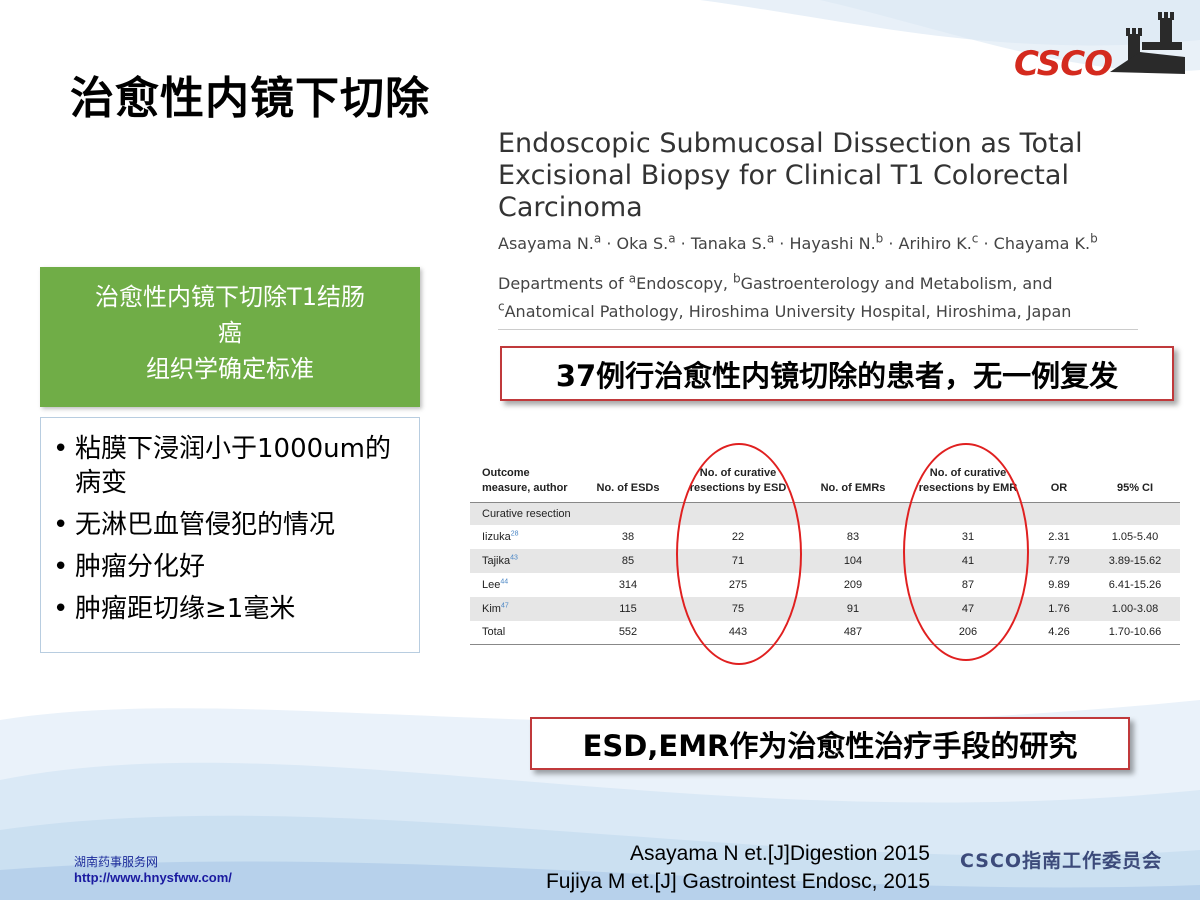 The image size is (1200, 900). I want to click on criteria-header: 治愈性内镜下切除T1结肠 癌 组织学确定标准, so click(230, 337).